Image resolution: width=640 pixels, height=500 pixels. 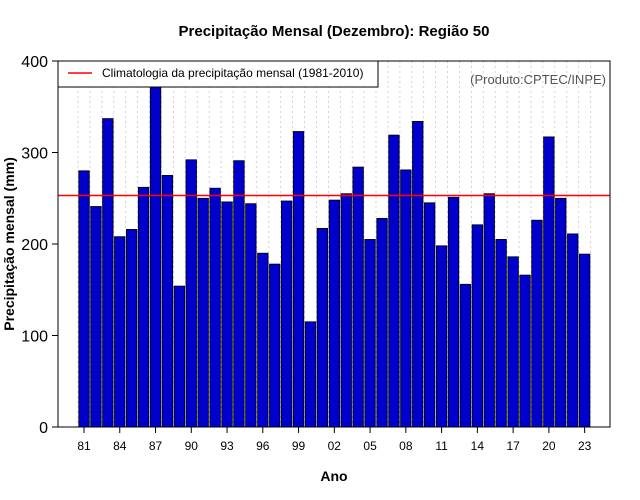 I want to click on bar-2021, so click(x=561, y=312).